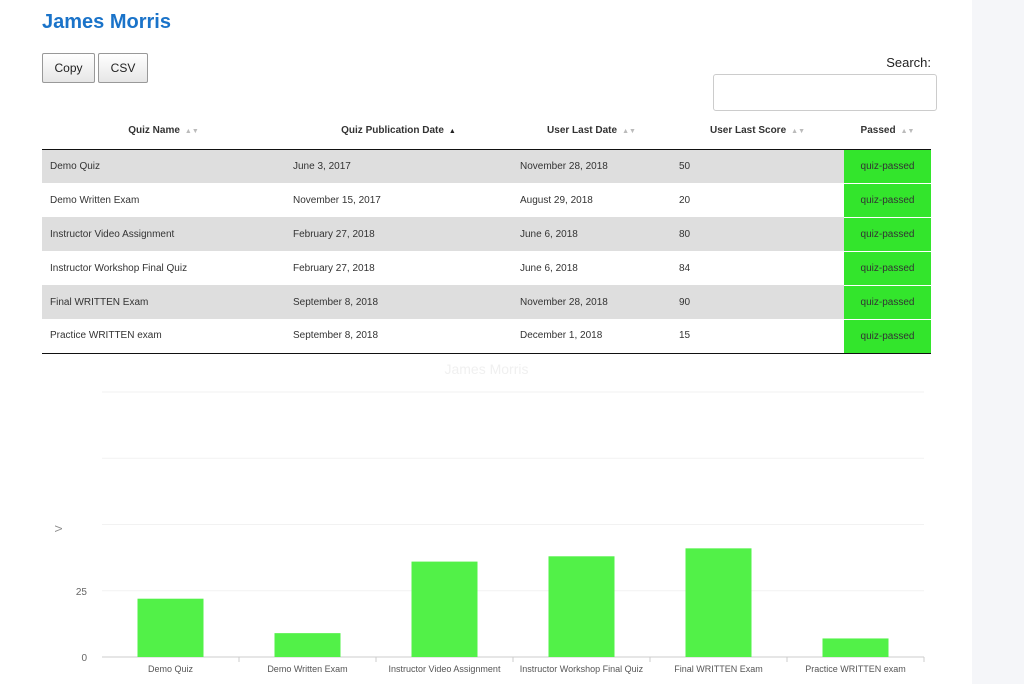 This screenshot has height=684, width=1024. I want to click on cell-user-last-score: 90, so click(757, 302).